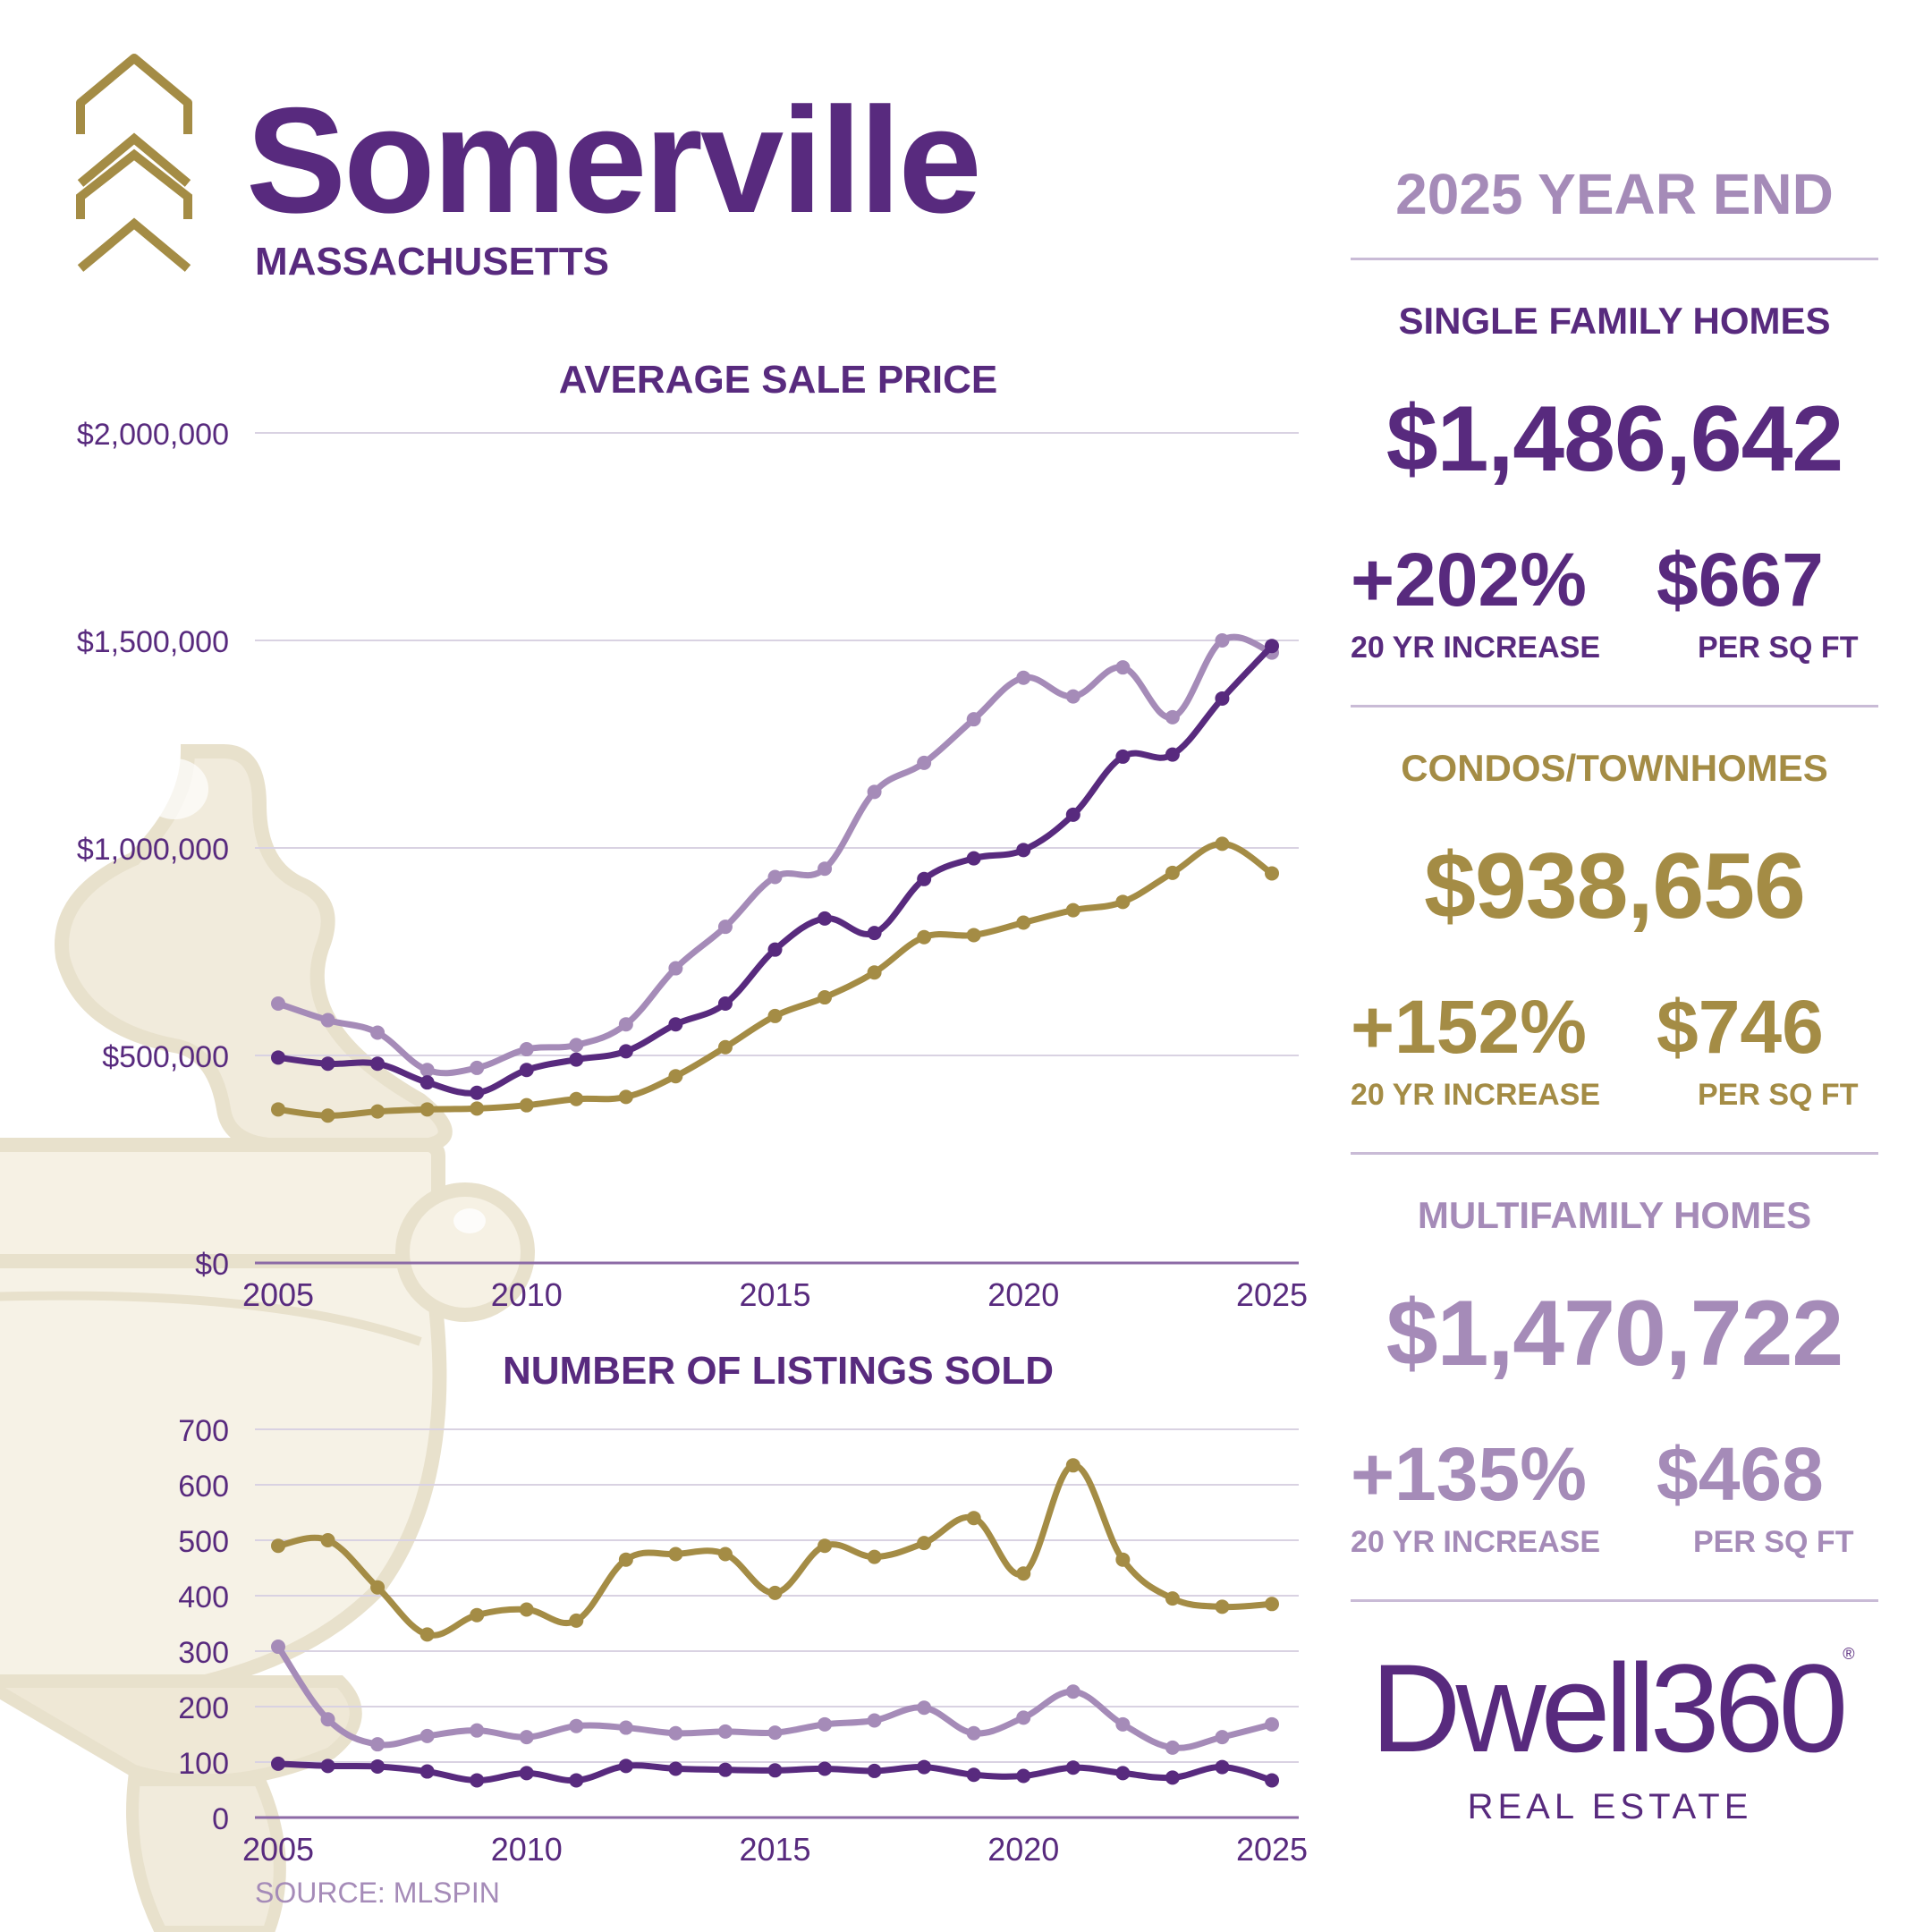  Describe the element at coordinates (1614, 194) in the screenshot. I see `period-heading: 2025 YEAR END` at that location.